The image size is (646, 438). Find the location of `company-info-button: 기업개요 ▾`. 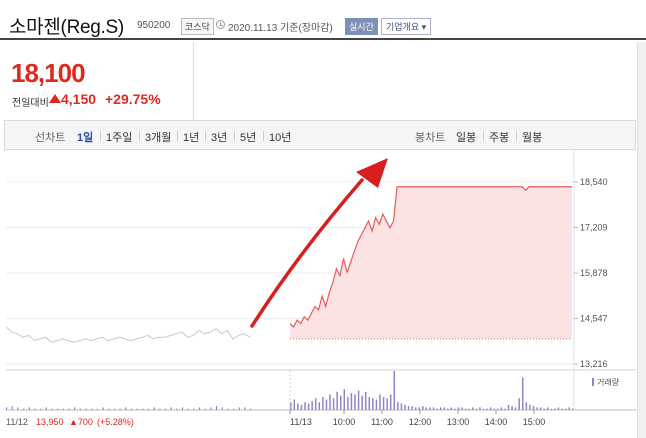

company-info-button: 기업개요 ▾ is located at coordinates (406, 26).